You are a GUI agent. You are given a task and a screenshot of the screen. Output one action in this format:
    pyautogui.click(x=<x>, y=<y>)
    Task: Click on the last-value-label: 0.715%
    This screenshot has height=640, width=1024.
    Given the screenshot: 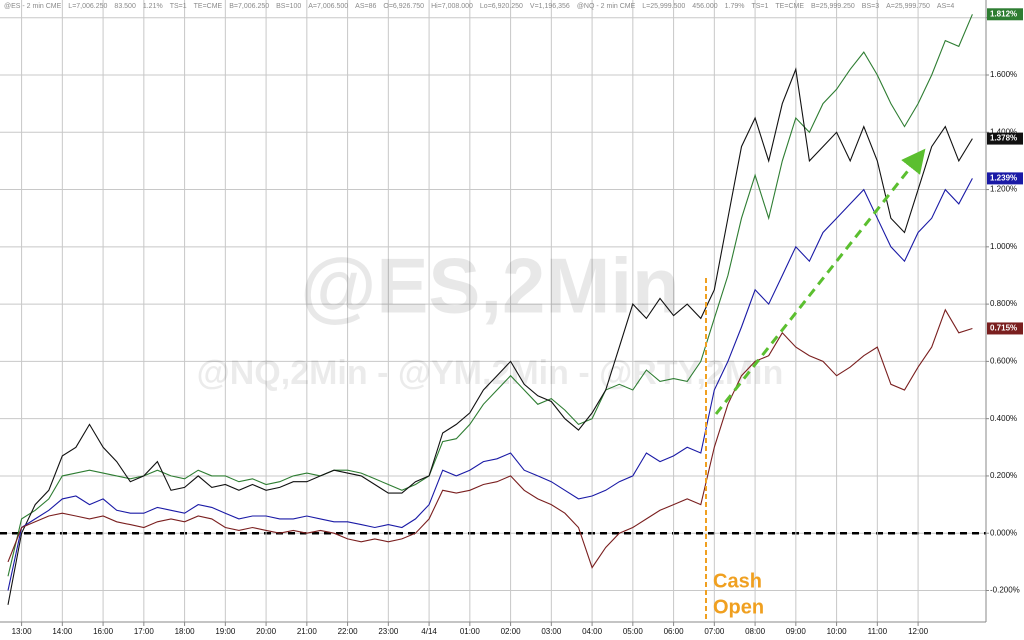 What is the action you would take?
    pyautogui.click(x=1003, y=328)
    